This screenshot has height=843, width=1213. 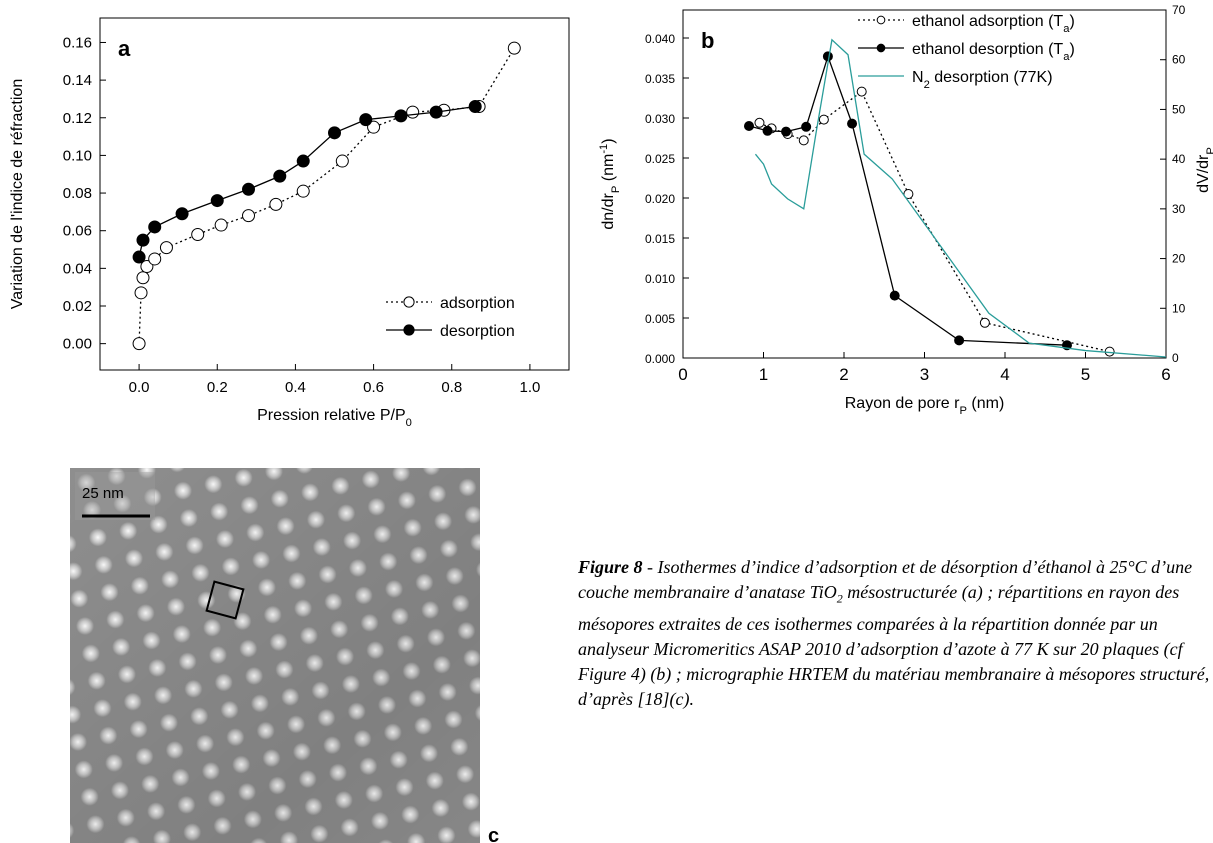 I want to click on panel-label: b, so click(x=707, y=40).